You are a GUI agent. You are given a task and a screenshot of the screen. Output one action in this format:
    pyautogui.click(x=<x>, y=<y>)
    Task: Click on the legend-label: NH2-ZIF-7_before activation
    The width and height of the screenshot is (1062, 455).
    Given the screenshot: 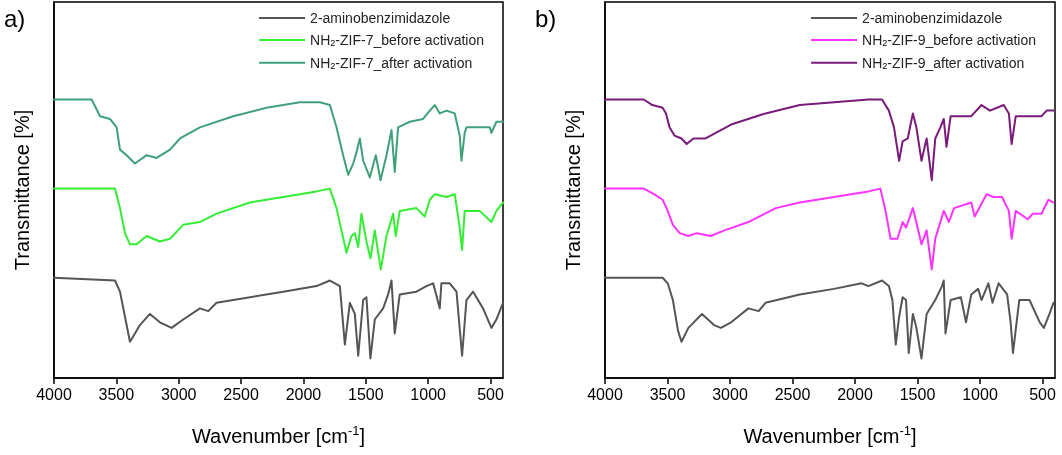 What is the action you would take?
    pyautogui.click(x=397, y=40)
    